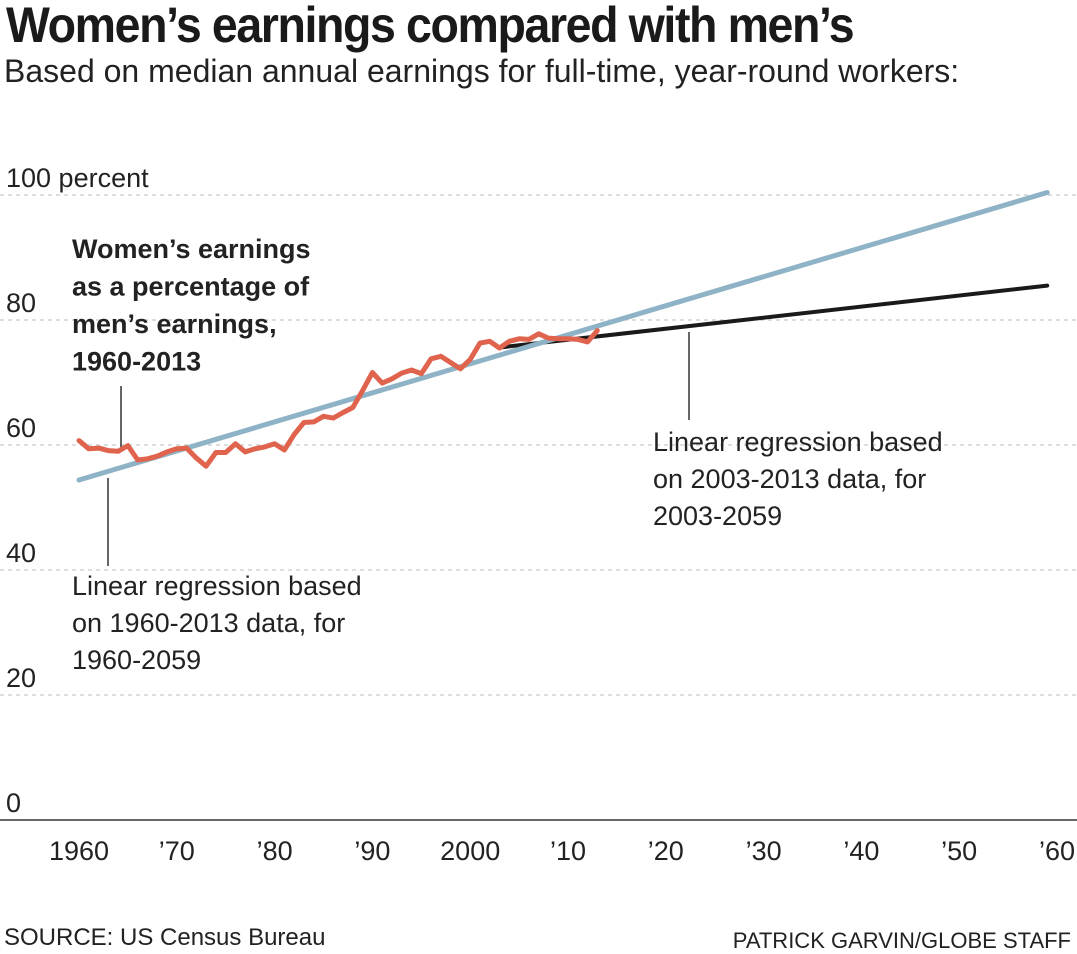 This screenshot has width=1077, height=954. What do you see at coordinates (430, 26) in the screenshot?
I see `chart-title: Women’s earnings compared with men’s` at bounding box center [430, 26].